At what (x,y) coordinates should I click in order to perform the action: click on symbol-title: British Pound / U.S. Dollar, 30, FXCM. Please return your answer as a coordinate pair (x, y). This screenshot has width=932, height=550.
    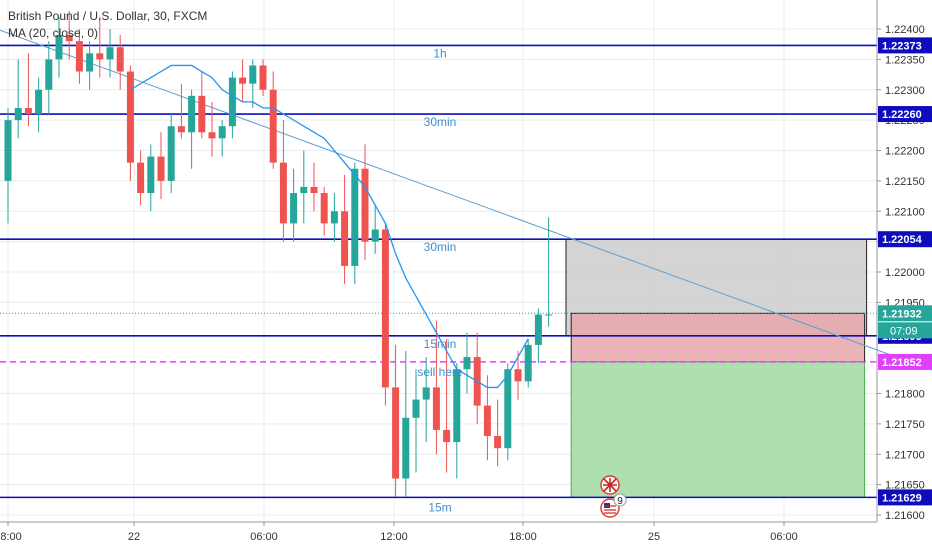
    Looking at the image, I should click on (108, 16).